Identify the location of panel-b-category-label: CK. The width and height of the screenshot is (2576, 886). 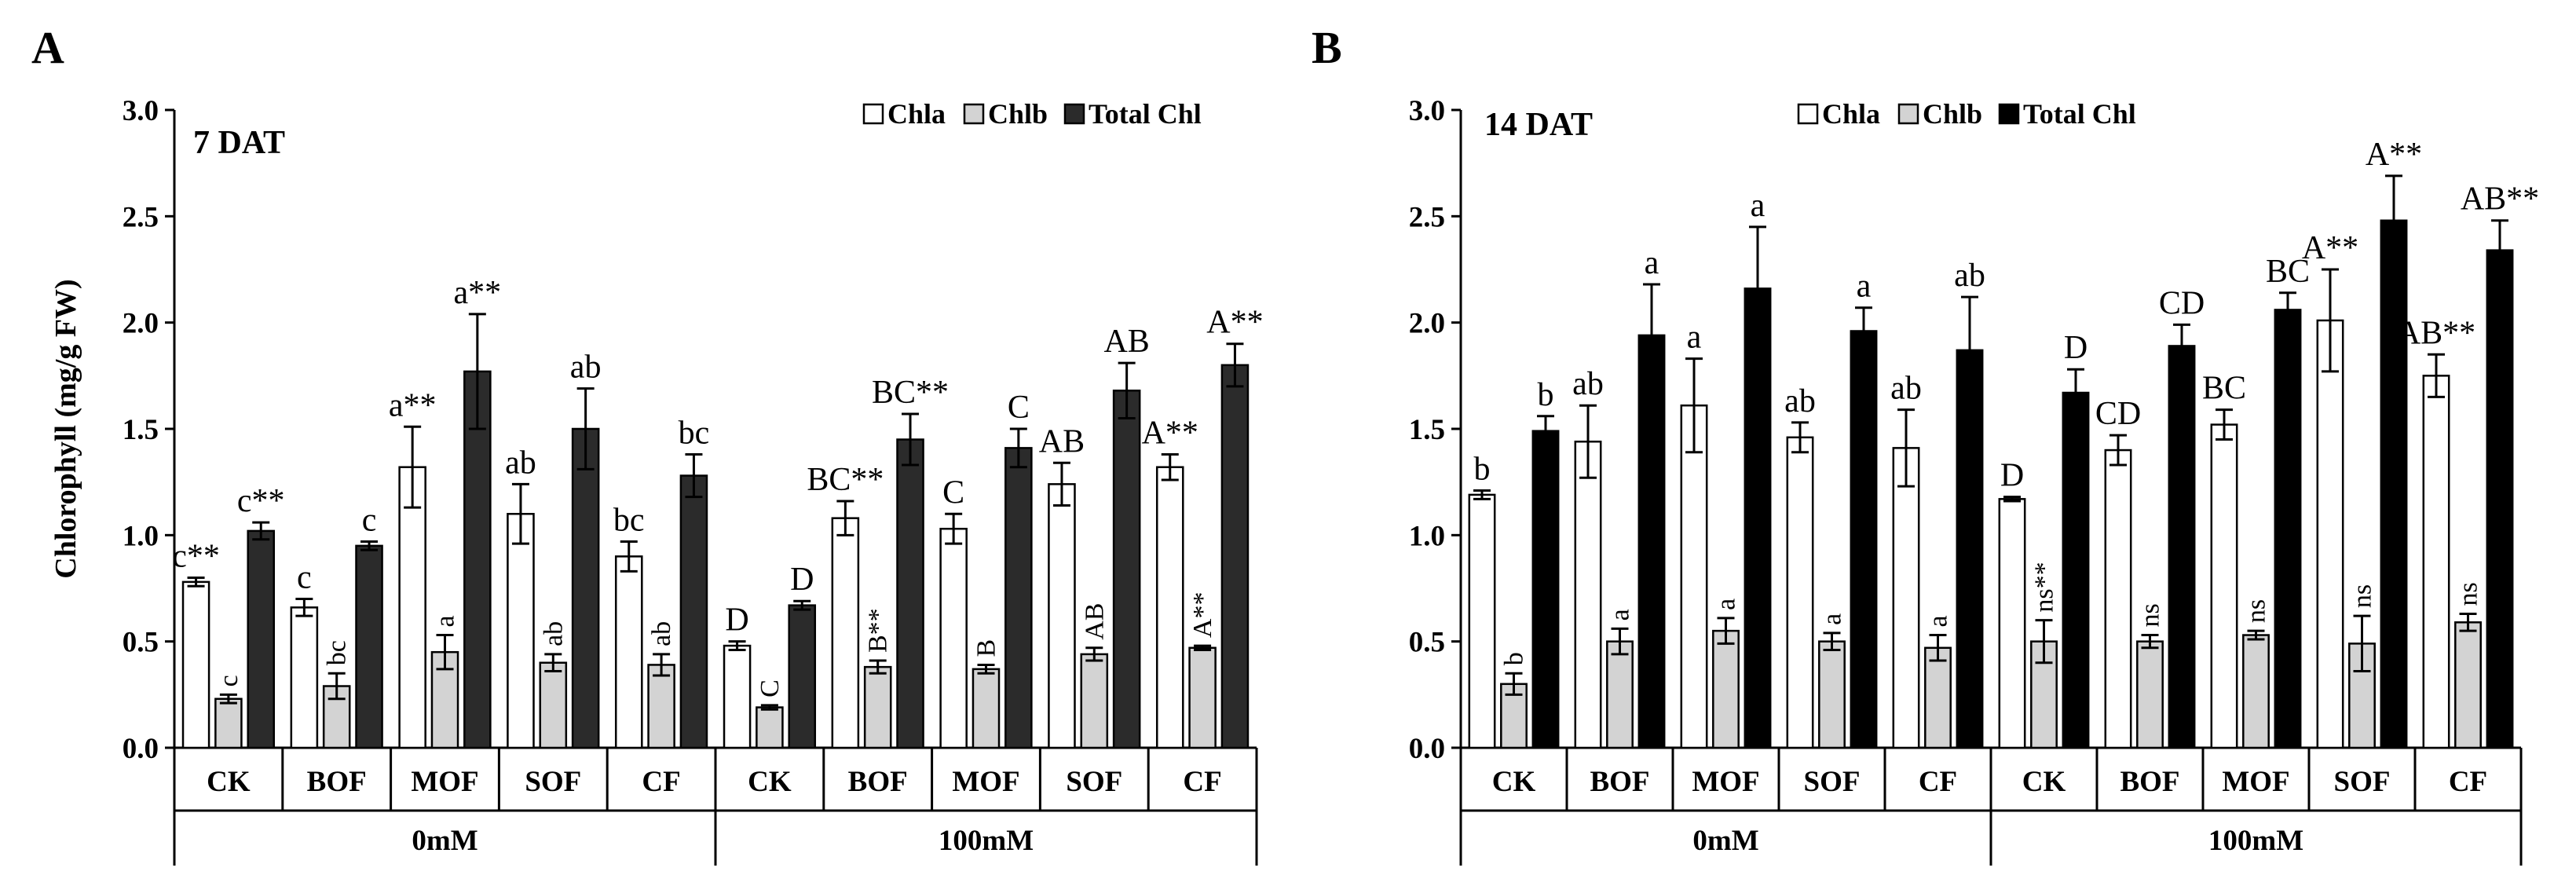
(1514, 782).